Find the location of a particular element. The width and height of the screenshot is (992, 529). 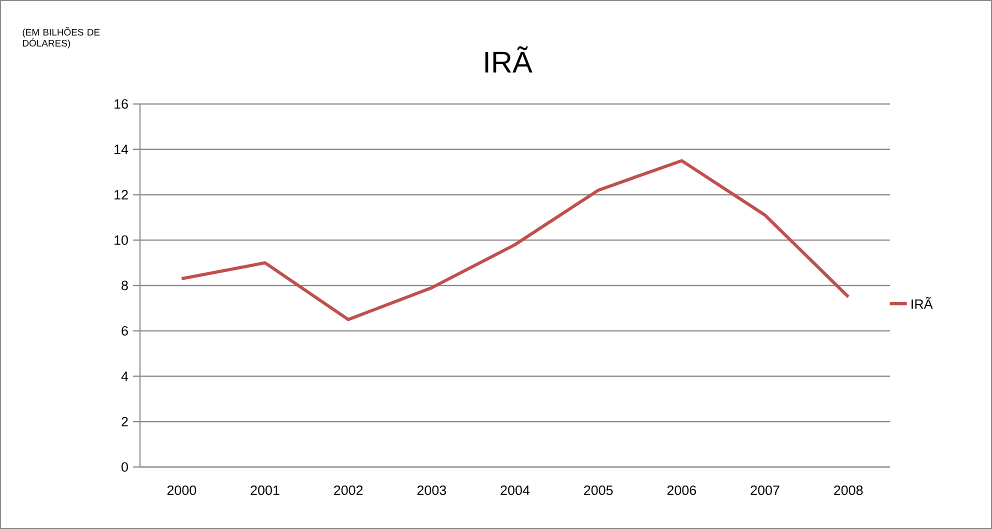

x-tick-label: 2001 is located at coordinates (265, 491).